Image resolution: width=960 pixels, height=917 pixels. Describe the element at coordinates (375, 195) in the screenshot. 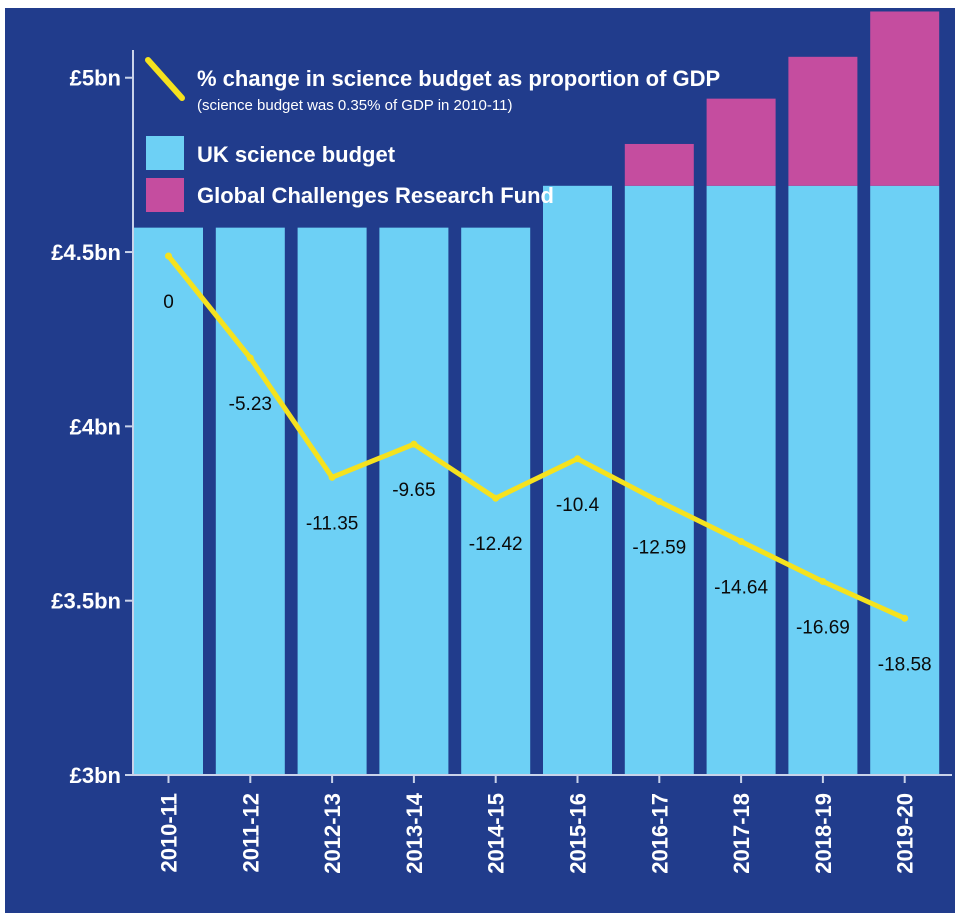

I see `legend-gcrf-label: Global Challenges Research Fund` at that location.